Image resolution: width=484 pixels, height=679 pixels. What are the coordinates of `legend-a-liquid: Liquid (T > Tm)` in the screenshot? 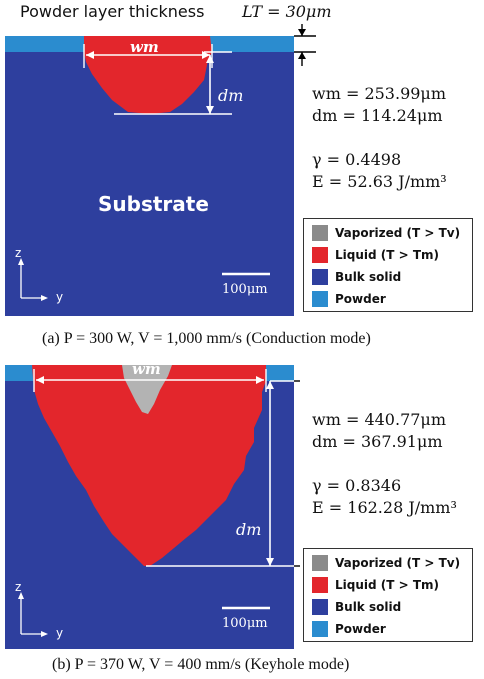 It's located at (375, 255).